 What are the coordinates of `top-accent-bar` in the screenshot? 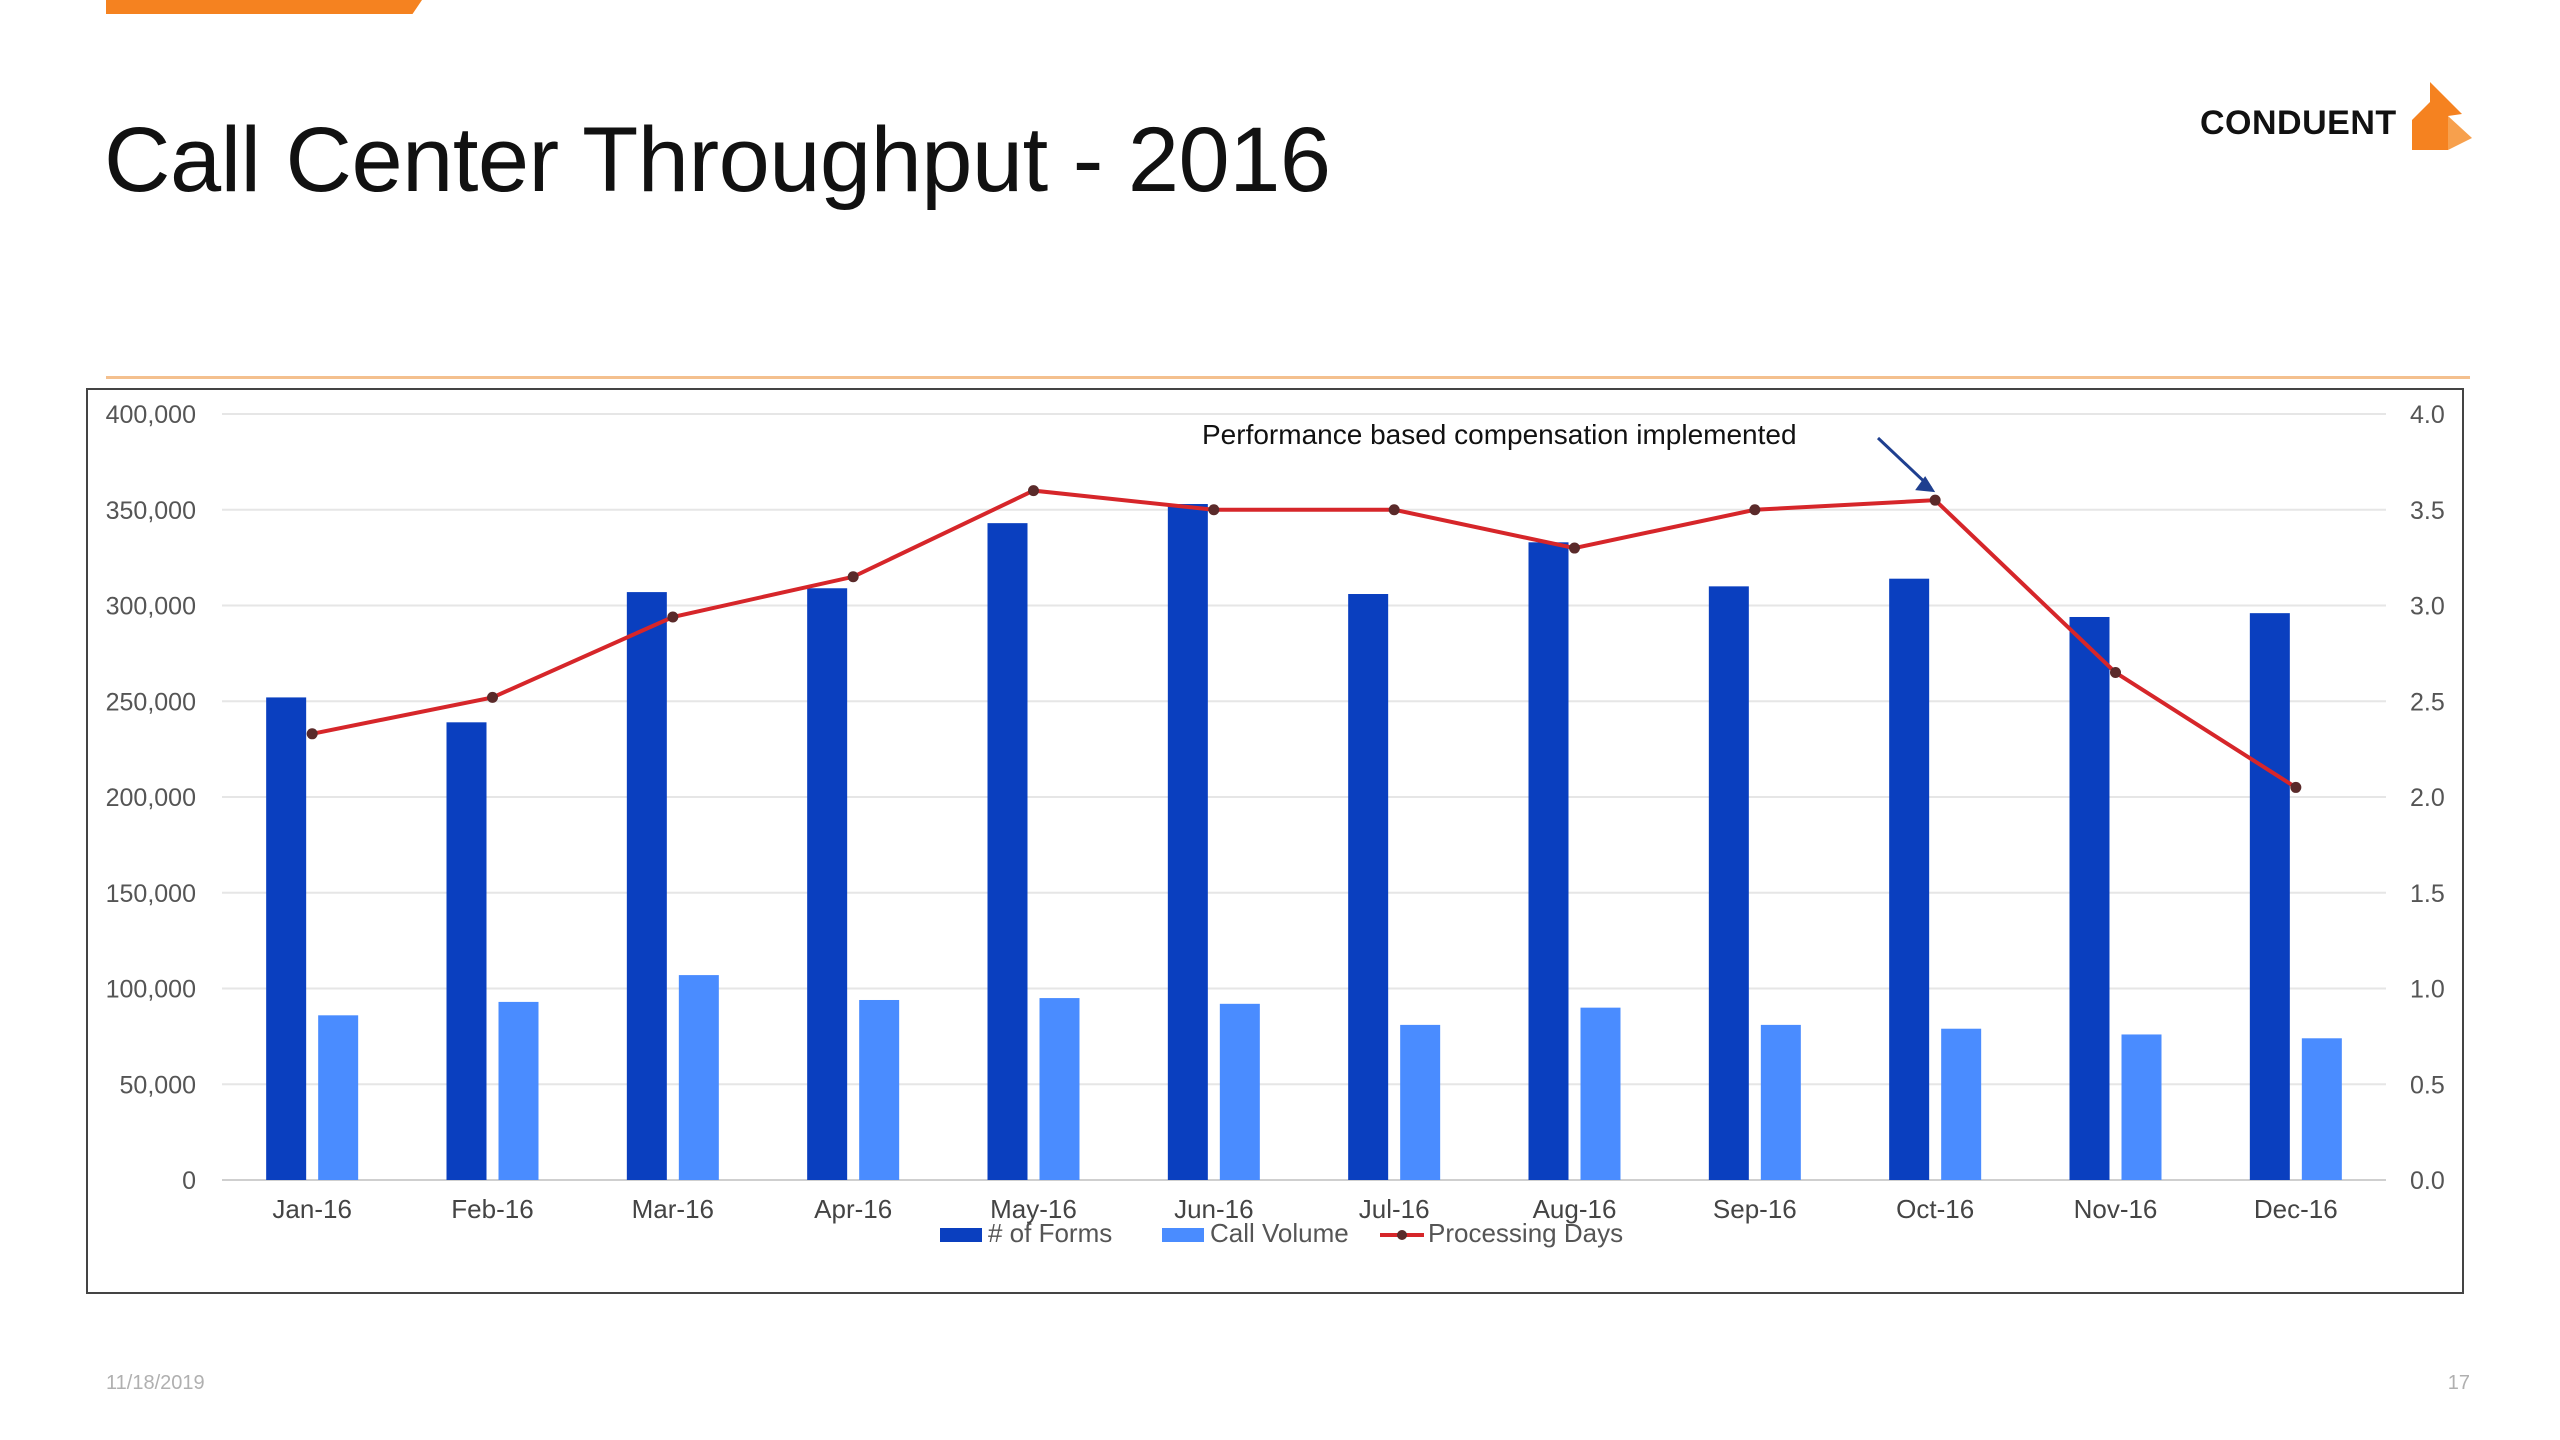 It's located at (264, 7).